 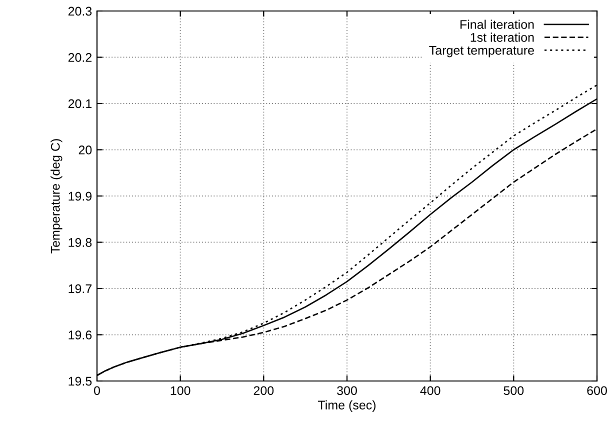 I want to click on y-tick-label: 20.3, so click(x=80, y=11).